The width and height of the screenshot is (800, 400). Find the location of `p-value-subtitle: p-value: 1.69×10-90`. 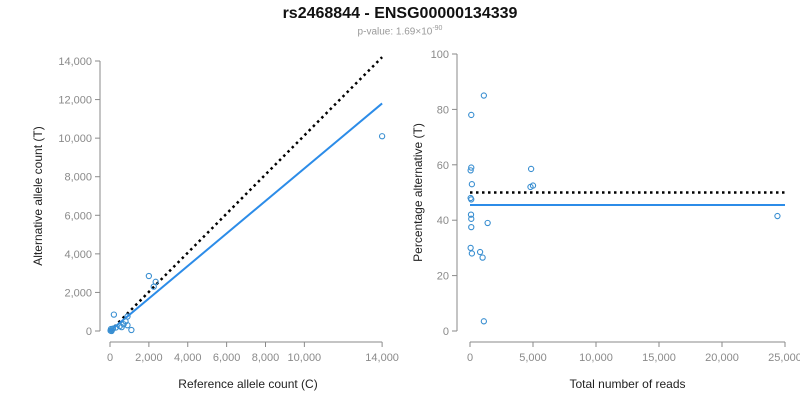

p-value-subtitle: p-value: 1.69×10-90 is located at coordinates (400, 31).